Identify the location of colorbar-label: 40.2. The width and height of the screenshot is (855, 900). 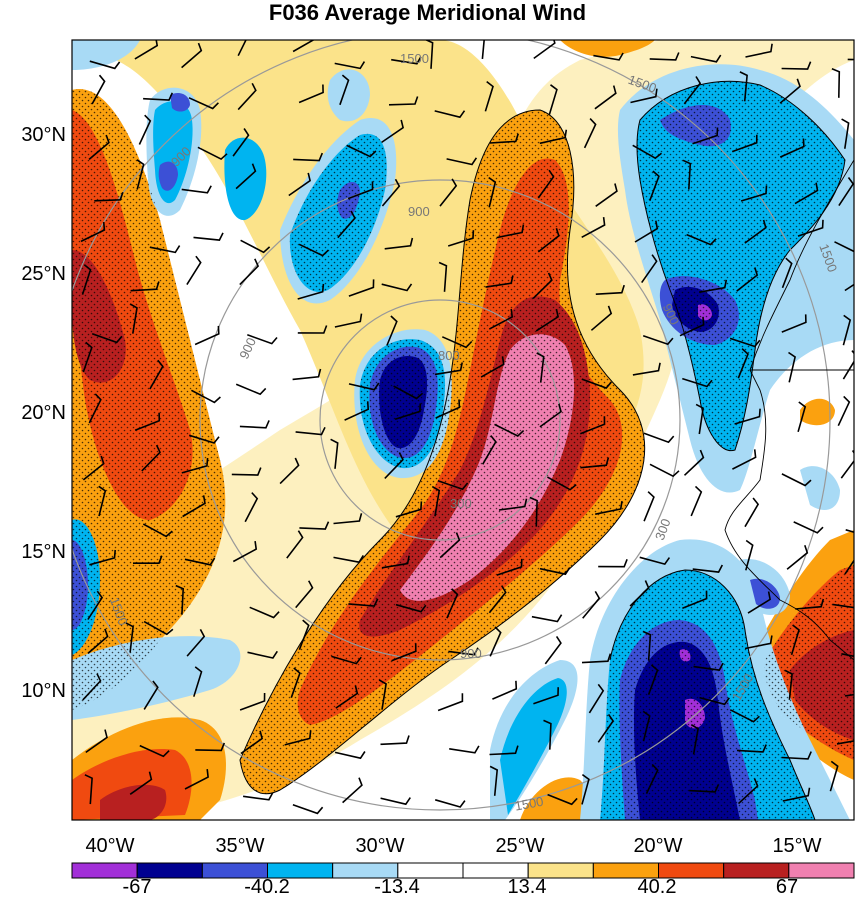
(657, 887).